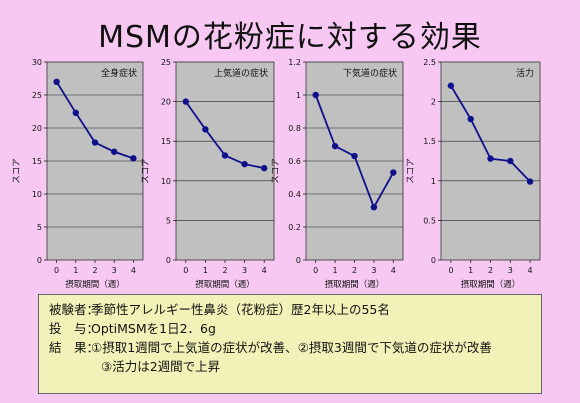  What do you see at coordinates (294, 227) in the screenshot?
I see `y-tick-label: 0.2` at bounding box center [294, 227].